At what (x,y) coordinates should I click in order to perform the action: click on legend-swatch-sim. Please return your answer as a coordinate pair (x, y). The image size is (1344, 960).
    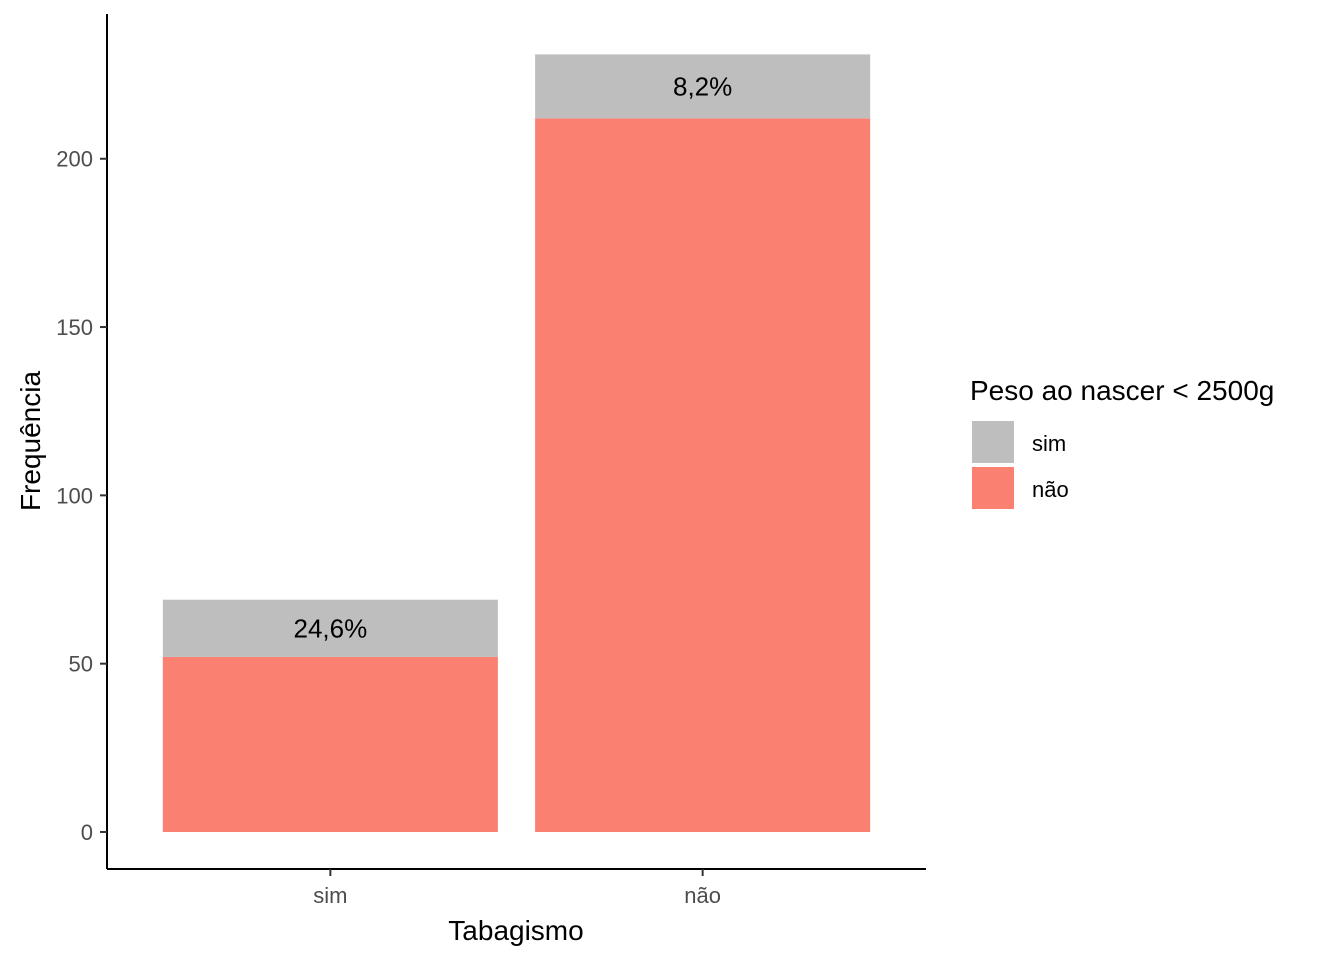
    Looking at the image, I should click on (993, 442).